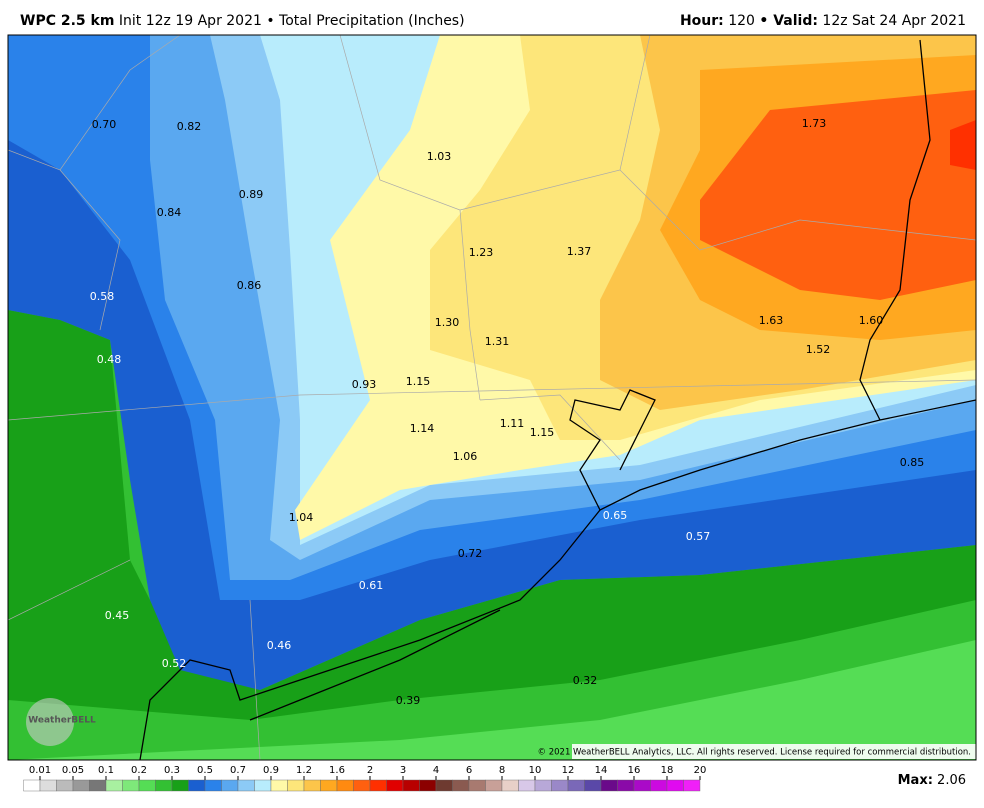 This screenshot has width=984, height=808. What do you see at coordinates (403, 770) in the screenshot?
I see `colorbar-label: 3` at bounding box center [403, 770].